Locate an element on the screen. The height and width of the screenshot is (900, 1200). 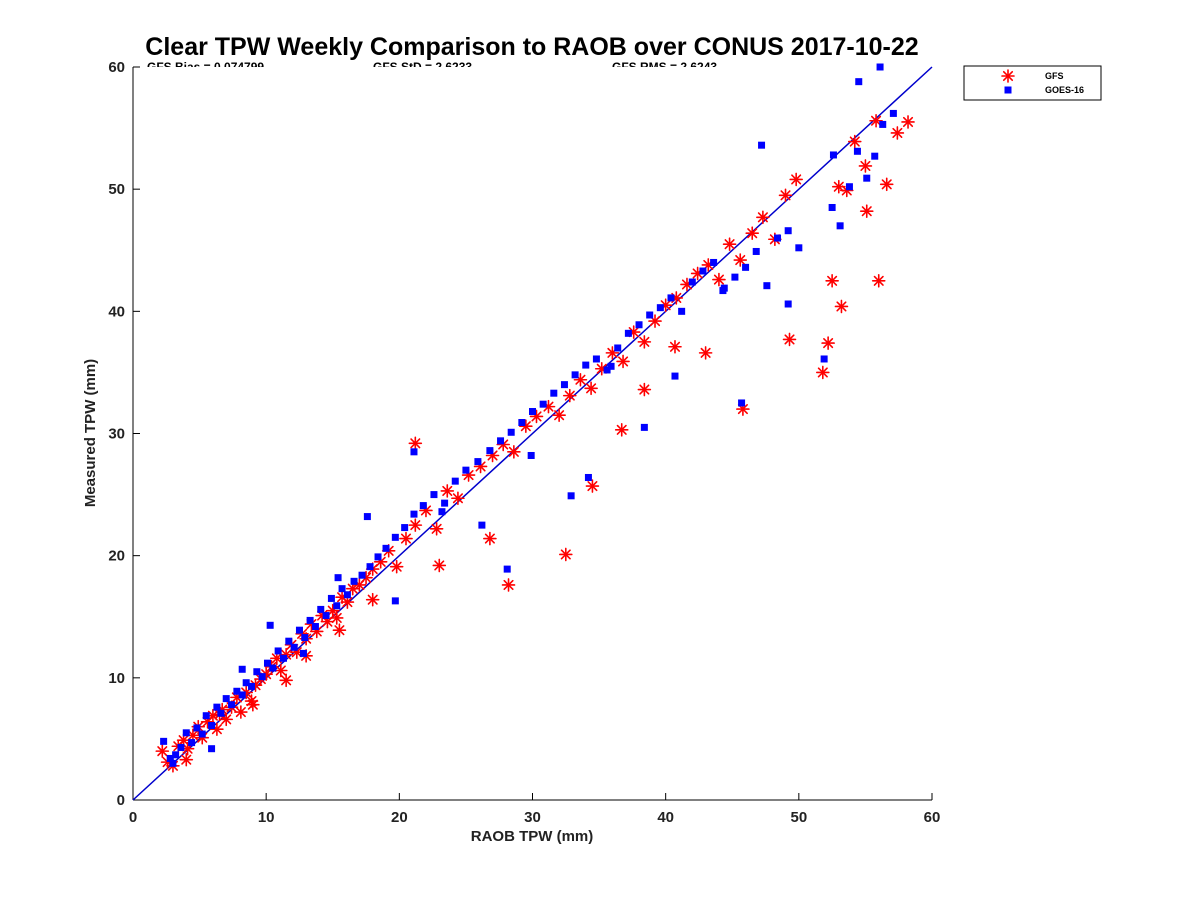
legend: GFS GOES-16 is located at coordinates (1032, 83).